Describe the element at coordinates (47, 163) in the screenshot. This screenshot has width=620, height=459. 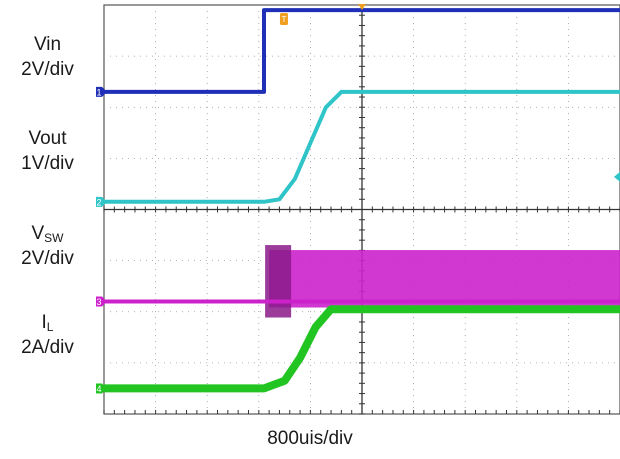
I see `vout-scale: 1V/div` at that location.